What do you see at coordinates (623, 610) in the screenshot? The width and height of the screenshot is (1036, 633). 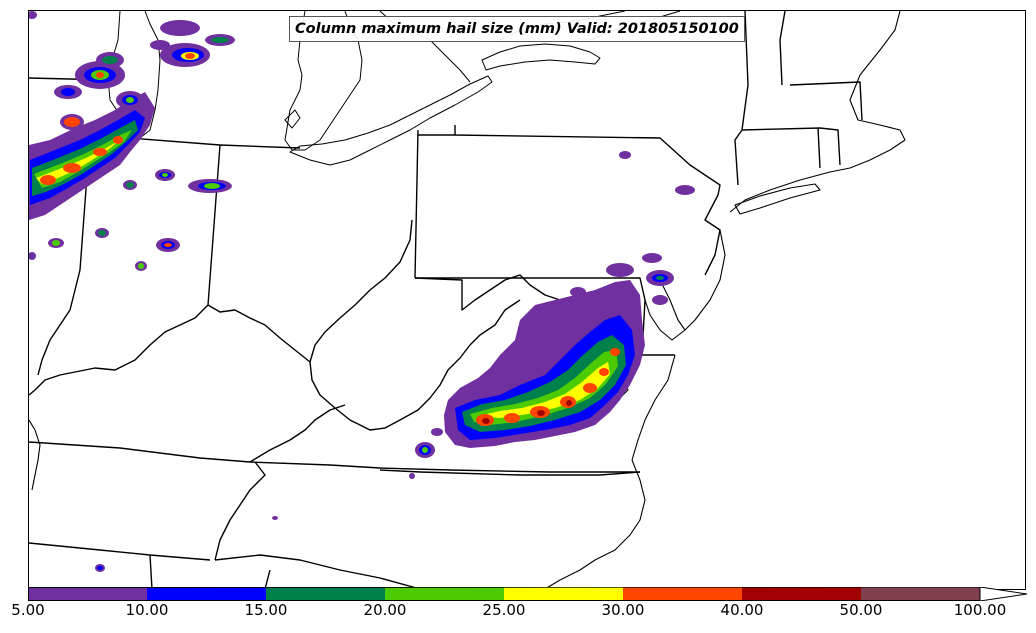 I see `colorbar-tick-label: 30.00` at bounding box center [623, 610].